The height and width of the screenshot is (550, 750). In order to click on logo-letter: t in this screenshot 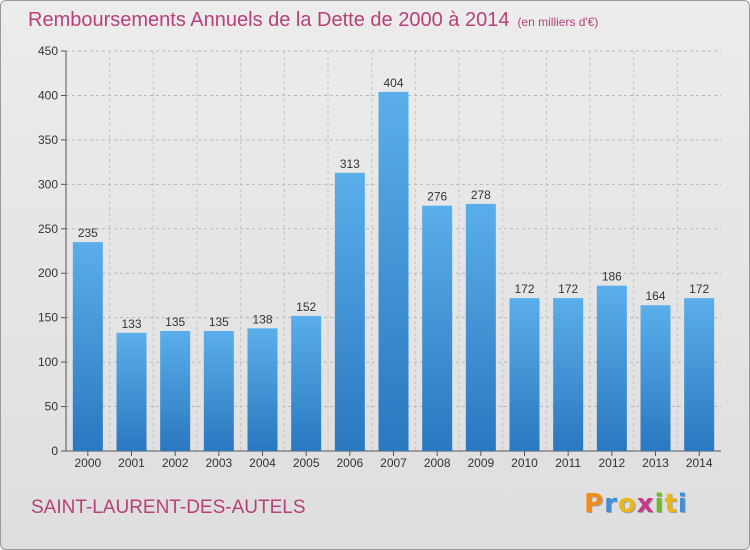, I will do `click(671, 504)`.